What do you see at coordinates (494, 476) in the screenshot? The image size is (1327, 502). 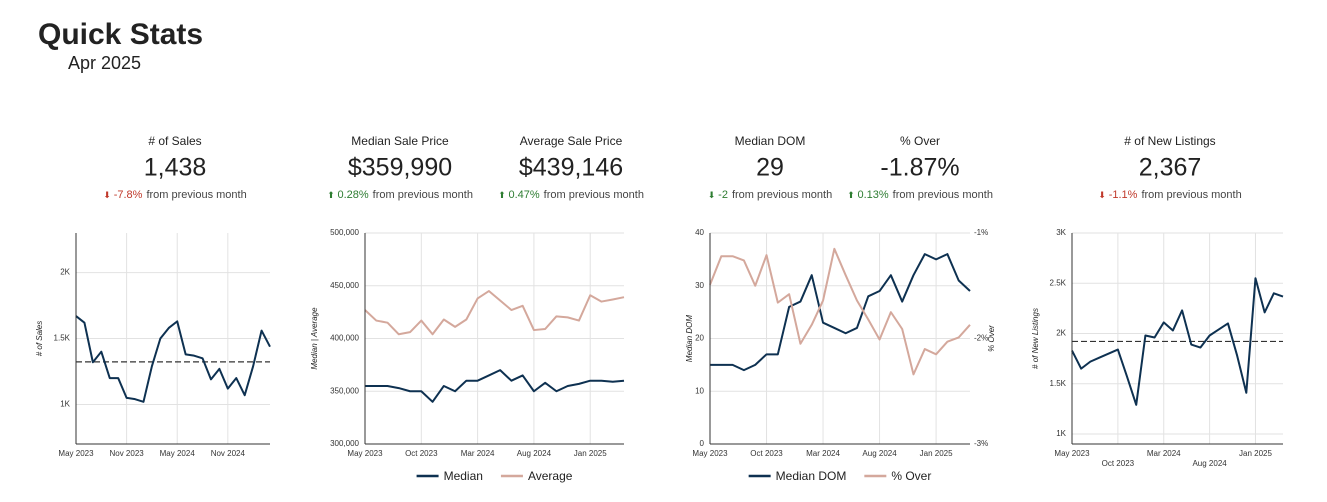 I see `legend: Median Average` at bounding box center [494, 476].